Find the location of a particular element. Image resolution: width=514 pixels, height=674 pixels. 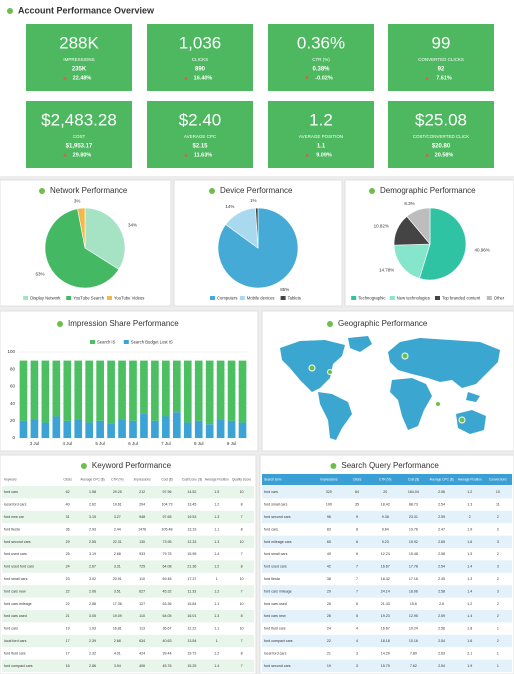

table-cell: 23.31 is located at coordinates (413, 517).